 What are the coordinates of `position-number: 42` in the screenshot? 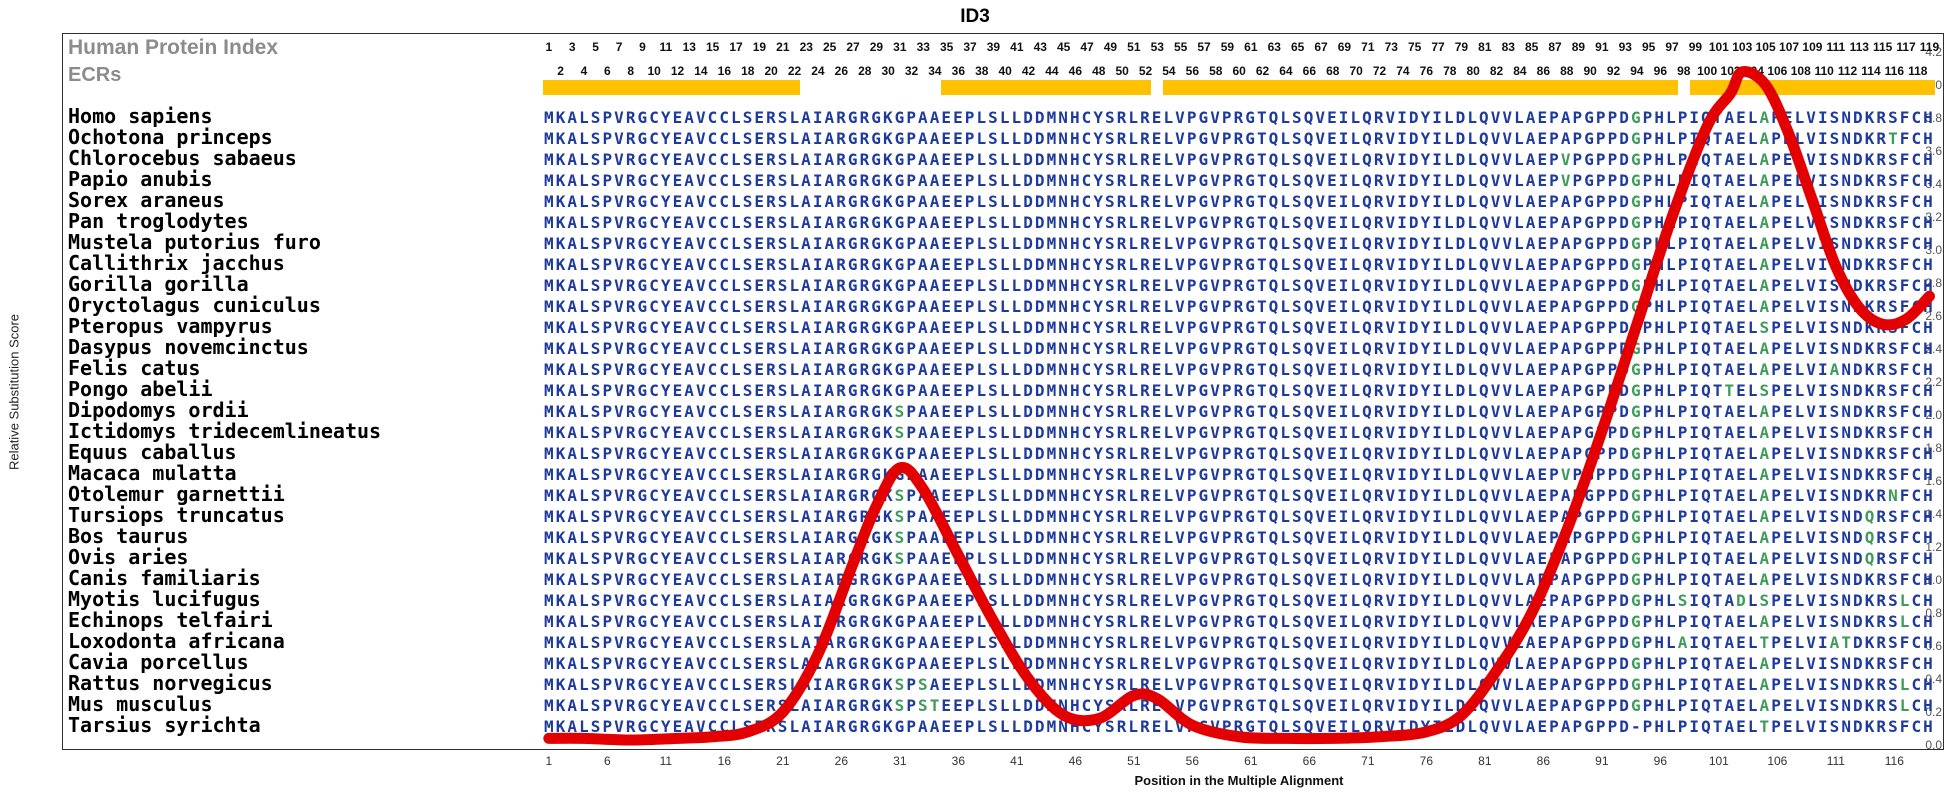 It's located at (1028, 71).